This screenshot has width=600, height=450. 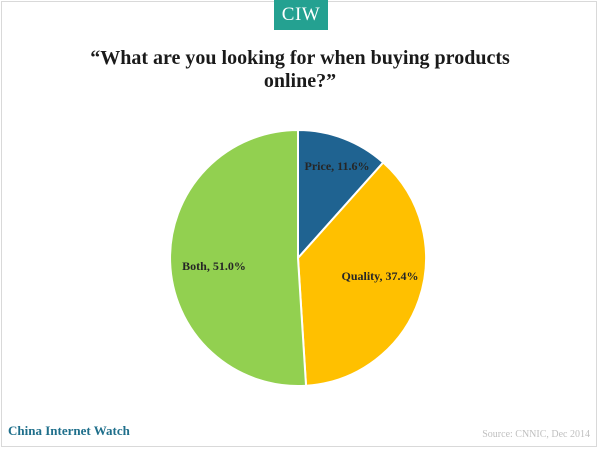 I want to click on pie-slice-both, so click(x=238, y=257).